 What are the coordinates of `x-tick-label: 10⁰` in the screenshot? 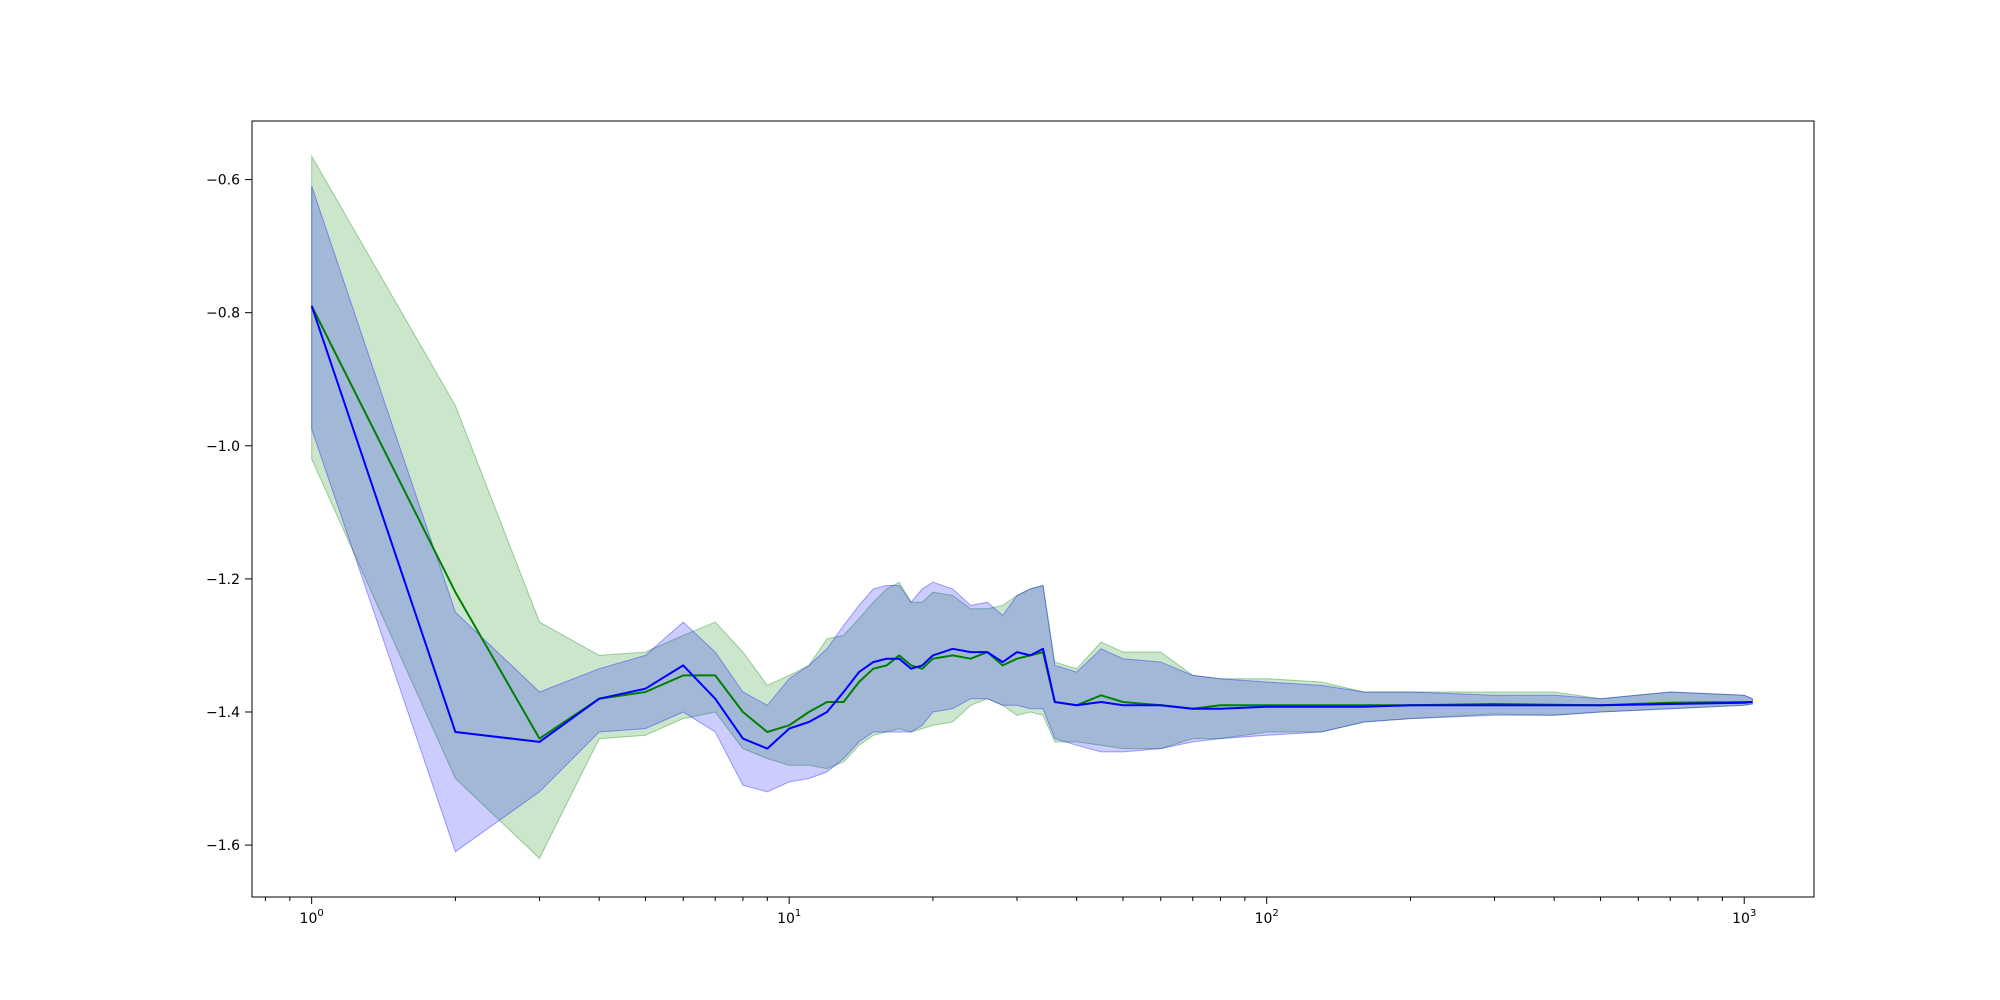 It's located at (312, 917).